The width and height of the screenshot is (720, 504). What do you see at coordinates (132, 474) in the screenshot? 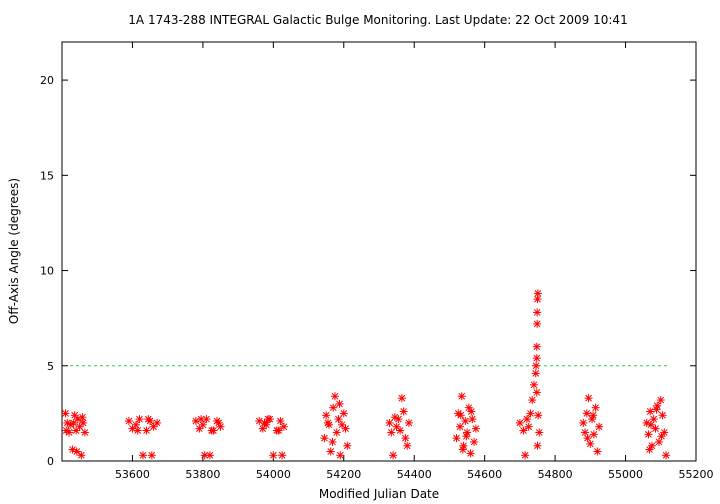
I see `x-tick-label: 53600` at bounding box center [132, 474].